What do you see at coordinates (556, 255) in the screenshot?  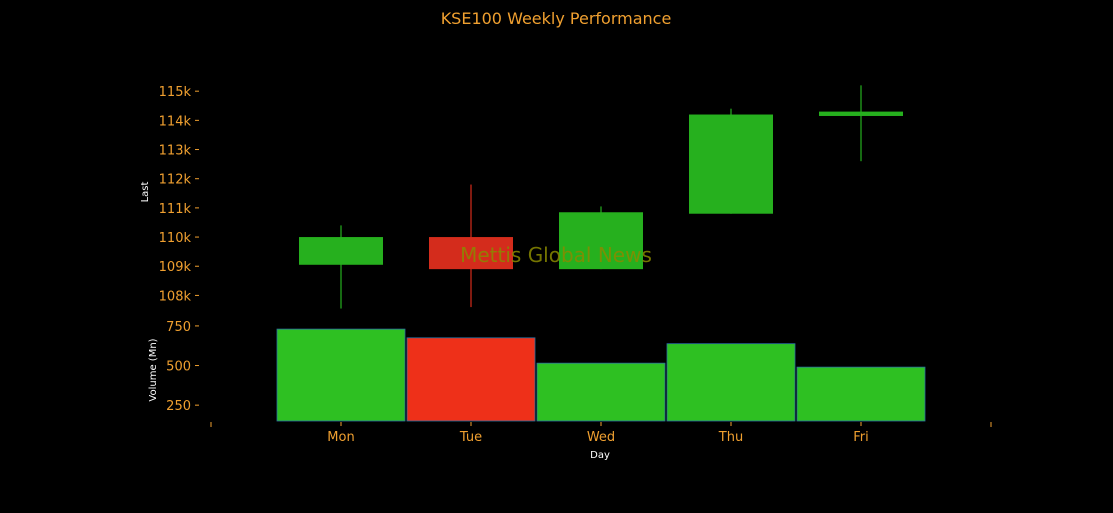 I see `watermark-text: Mettis Global News` at bounding box center [556, 255].